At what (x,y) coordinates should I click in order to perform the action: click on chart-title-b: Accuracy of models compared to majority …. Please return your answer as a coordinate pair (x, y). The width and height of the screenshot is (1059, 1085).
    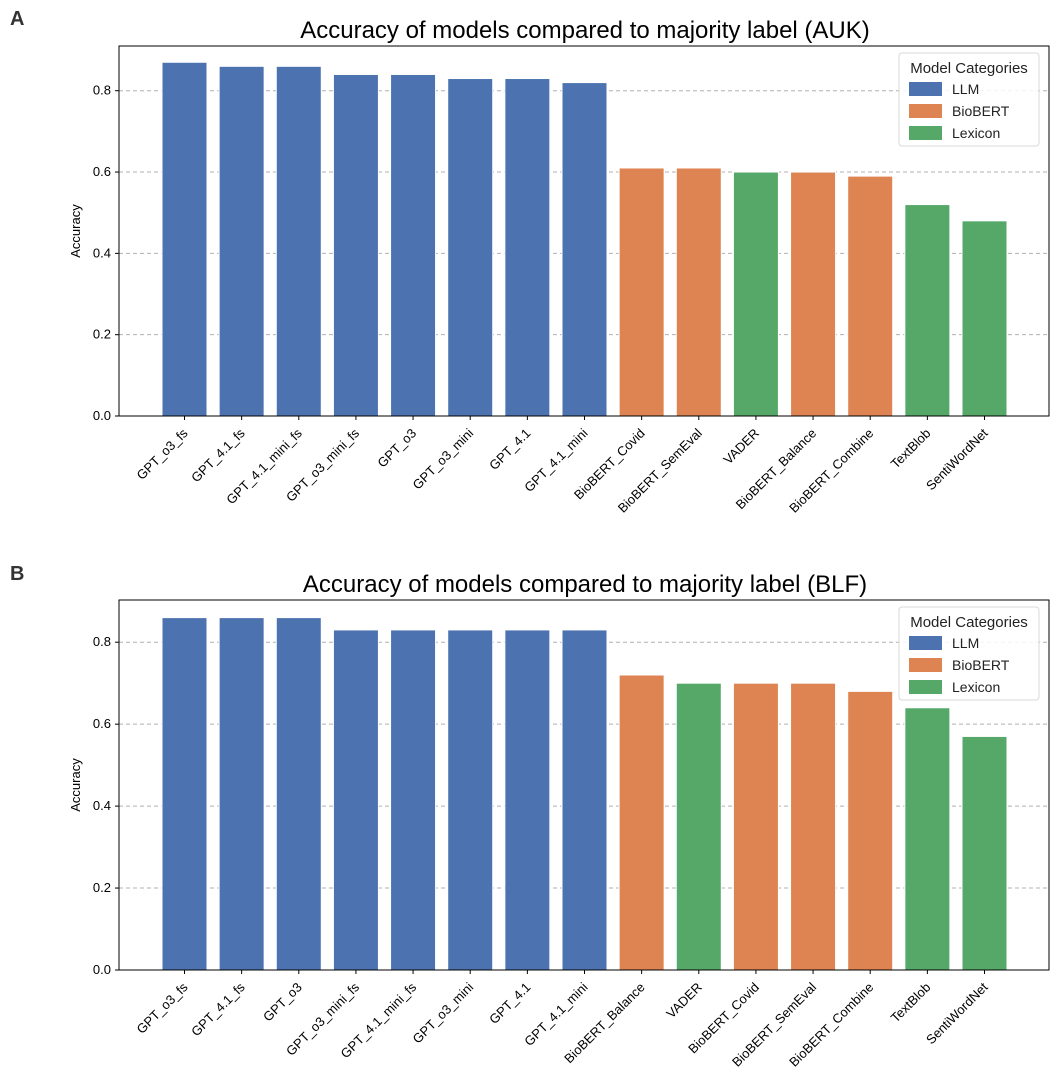
    Looking at the image, I should click on (585, 584).